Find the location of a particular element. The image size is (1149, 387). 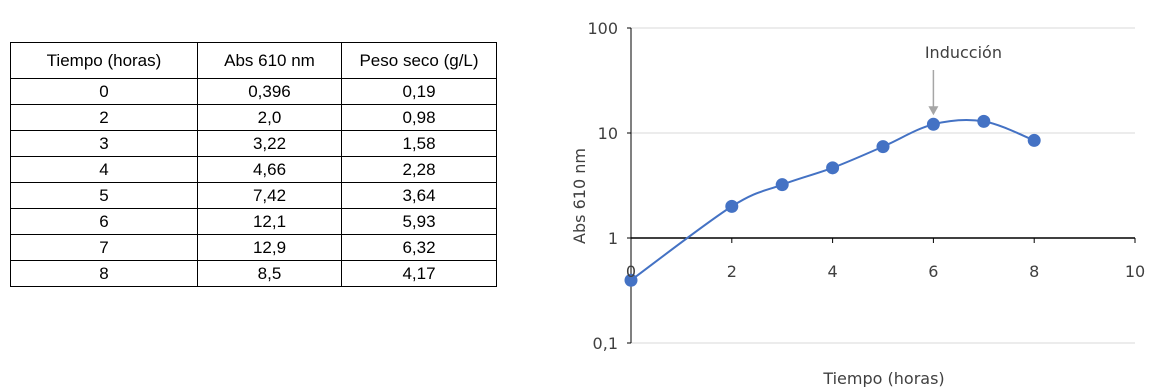

cell-tiempo: 6 is located at coordinates (104, 221).